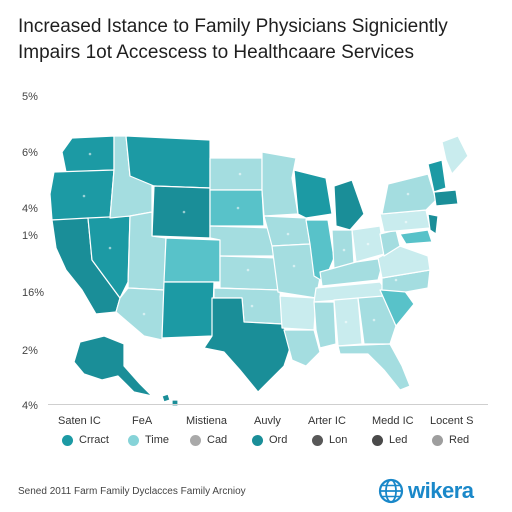  I want to click on legend-item: Crract, so click(85, 440).